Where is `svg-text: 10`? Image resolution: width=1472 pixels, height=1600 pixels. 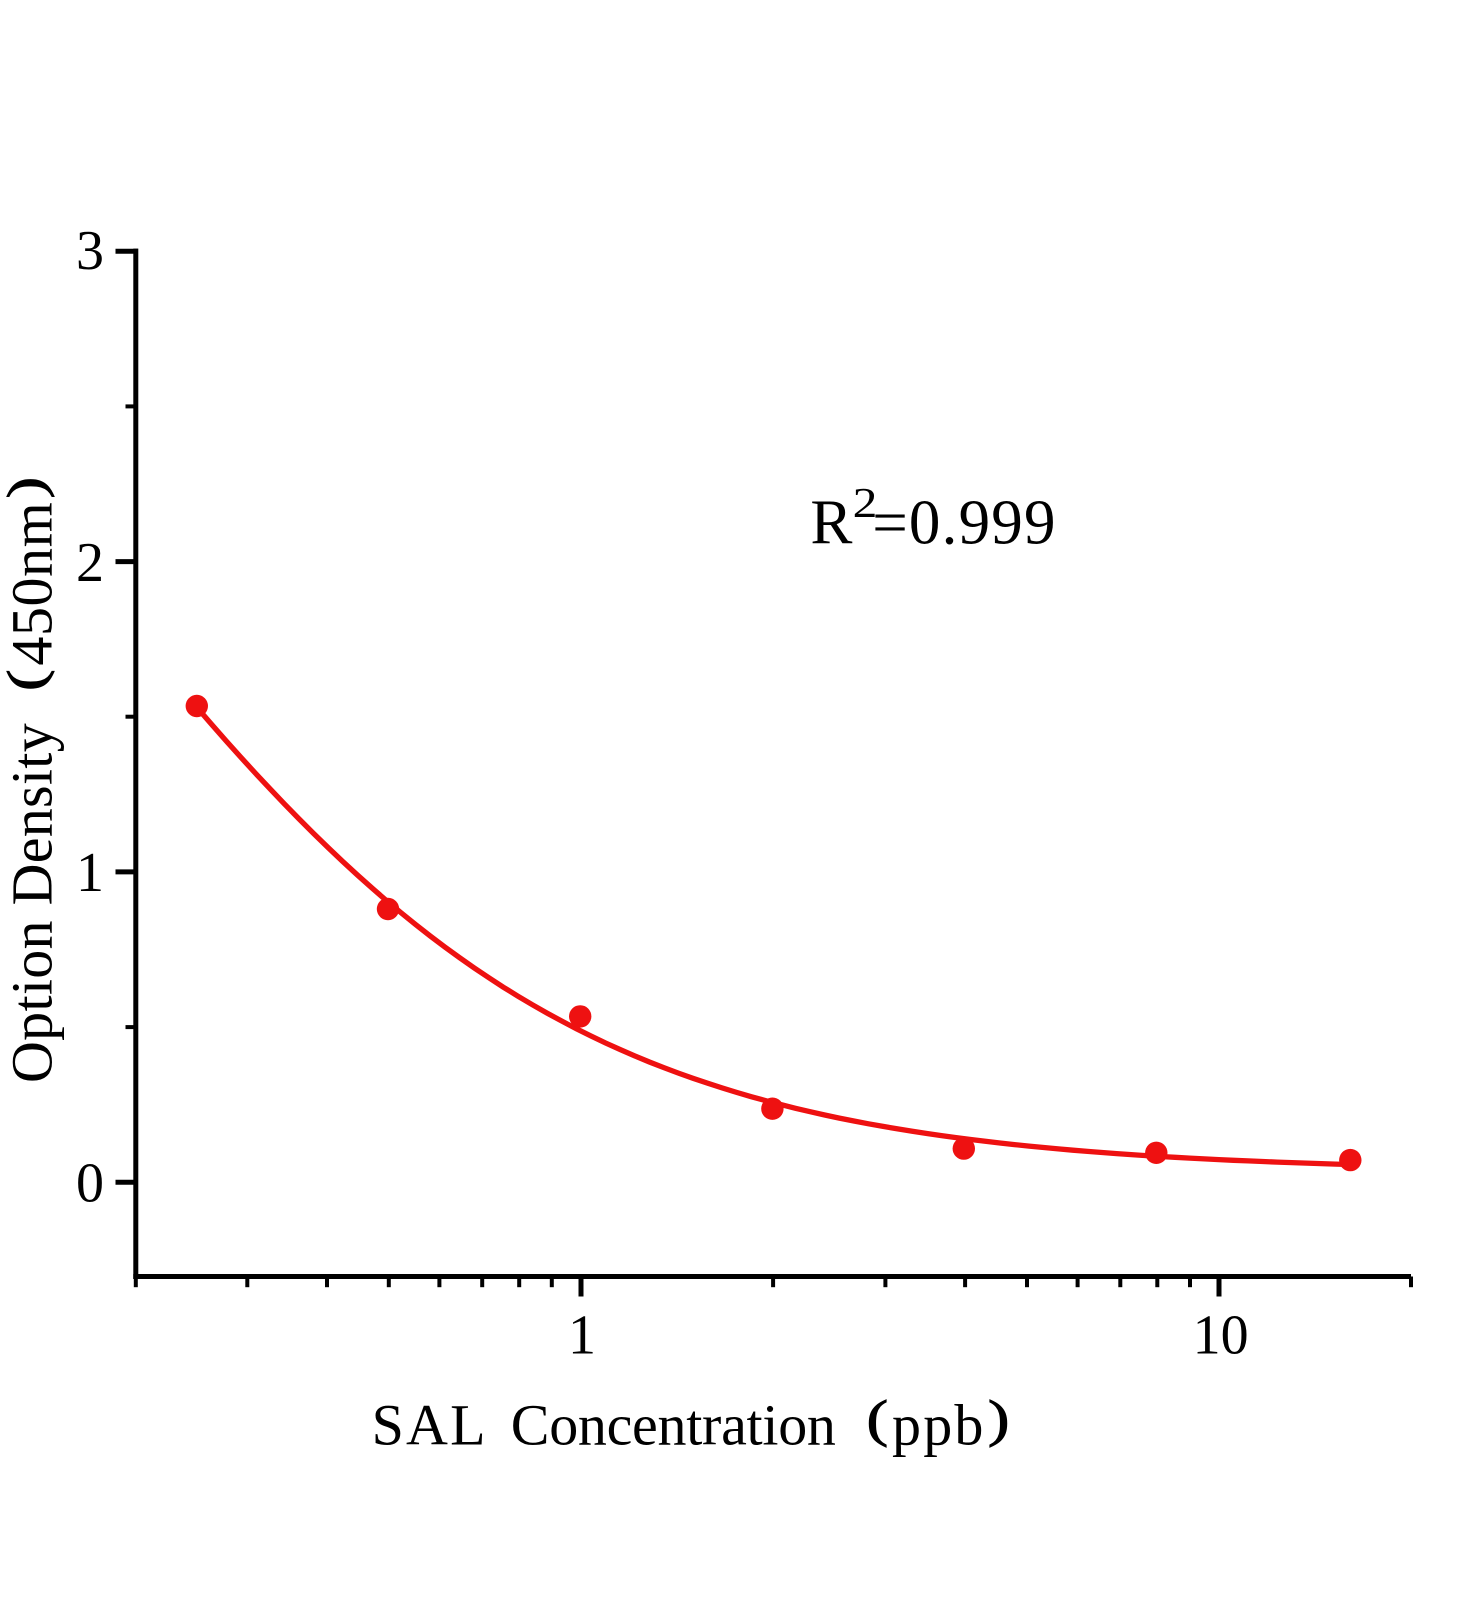
svg-text: 10 is located at coordinates (1221, 1336).